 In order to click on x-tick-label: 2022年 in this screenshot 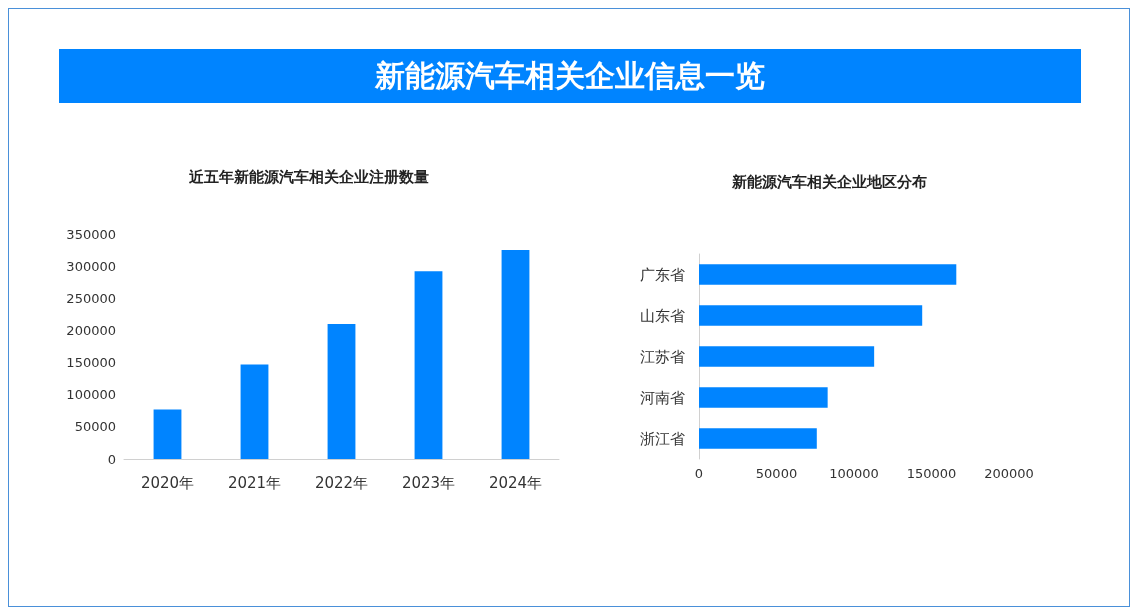, I will do `click(341, 482)`.